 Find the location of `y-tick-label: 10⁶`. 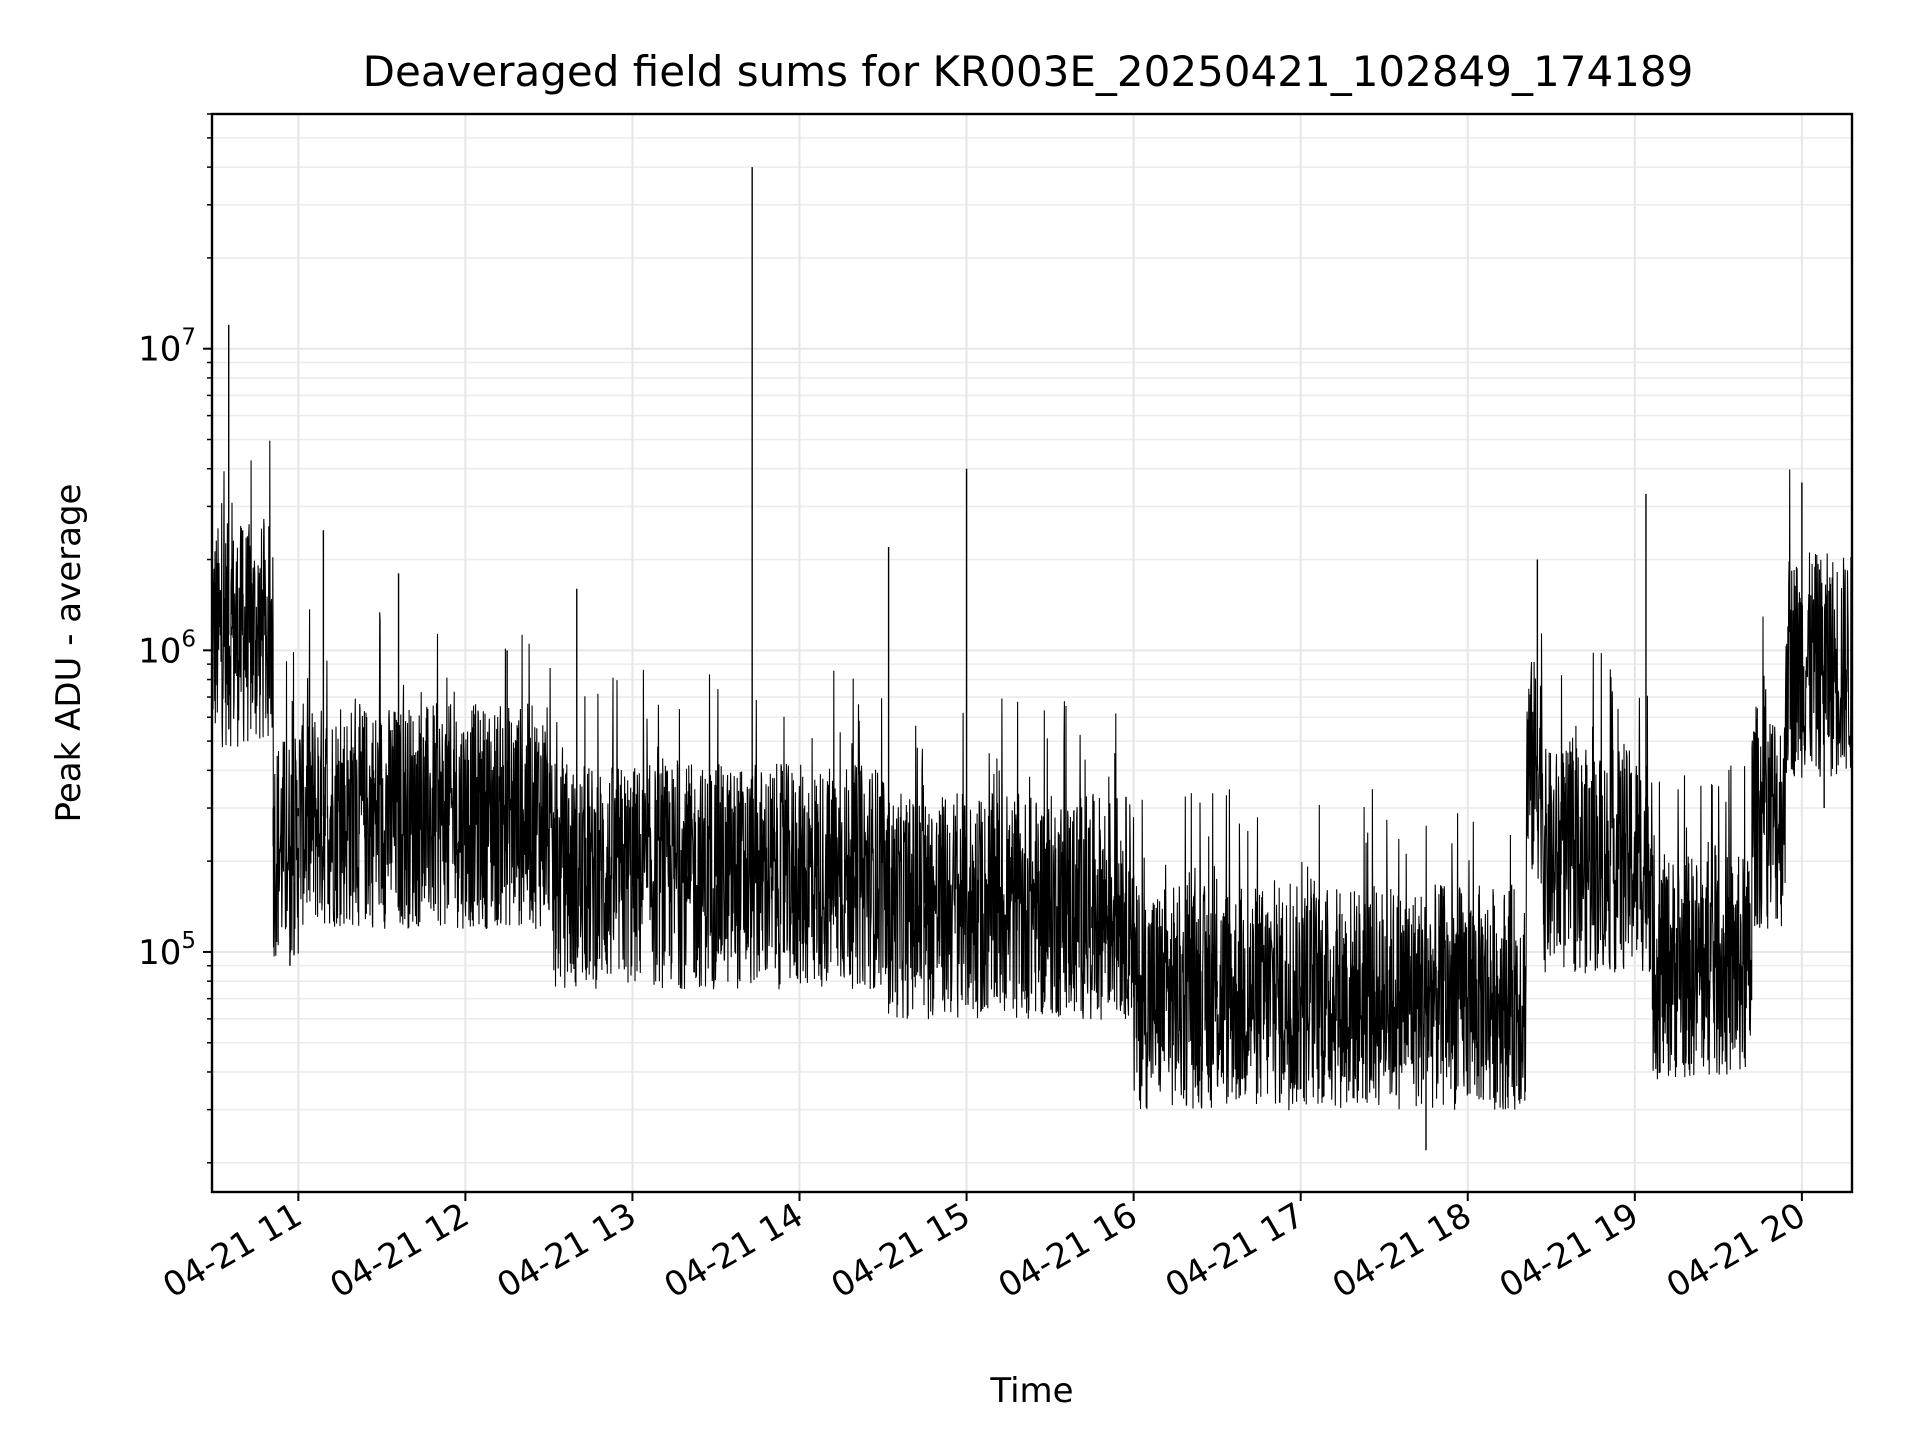

y-tick-label: 10⁶ is located at coordinates (167, 648).